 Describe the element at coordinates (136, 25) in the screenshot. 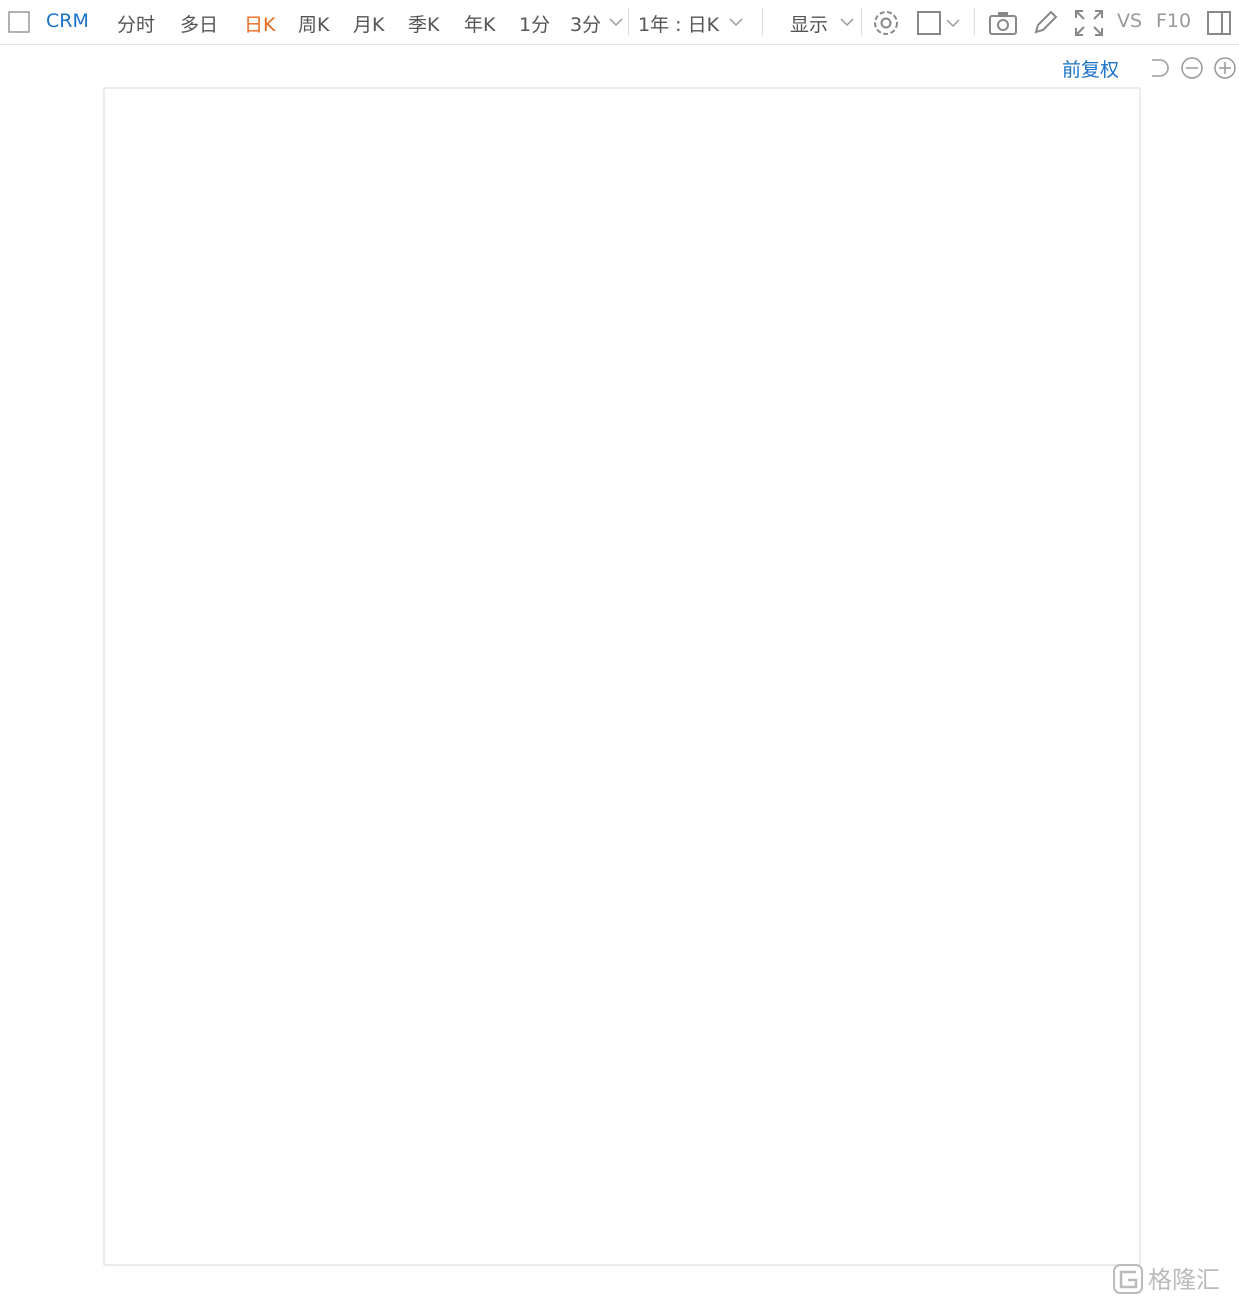

I see `tab: 分时` at that location.